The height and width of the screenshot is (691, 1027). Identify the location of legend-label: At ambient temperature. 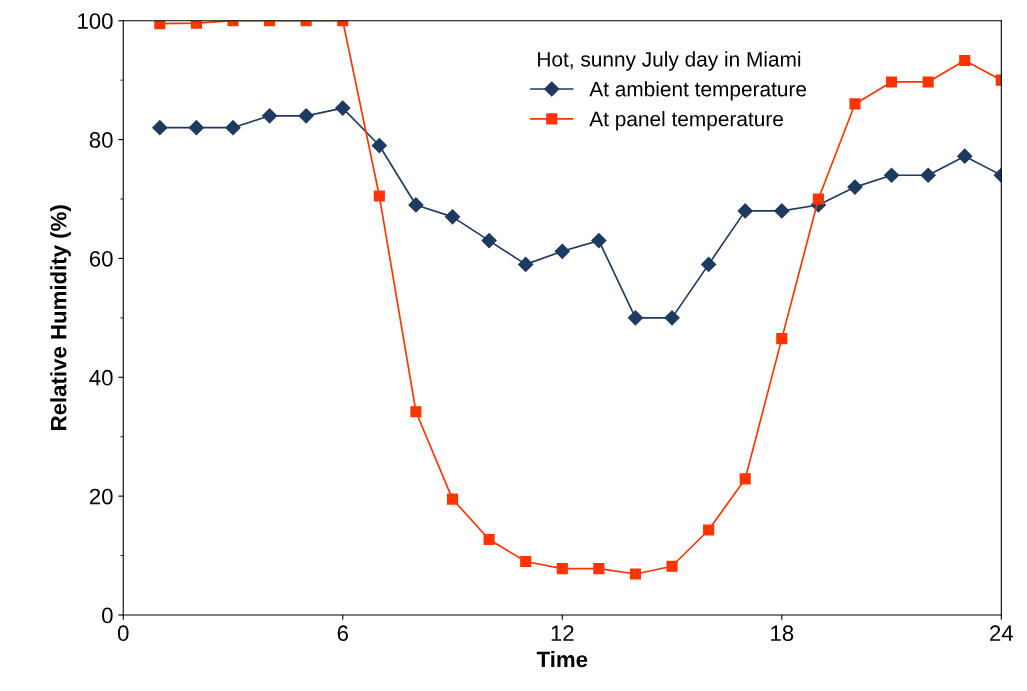
(698, 91).